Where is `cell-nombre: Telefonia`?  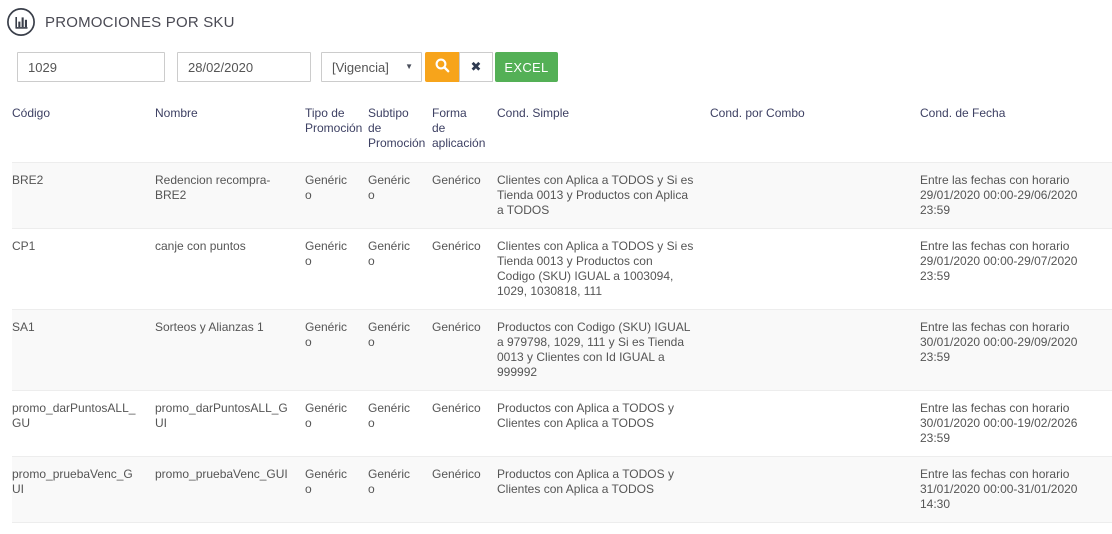
cell-nombre: Telefonia is located at coordinates (230, 528).